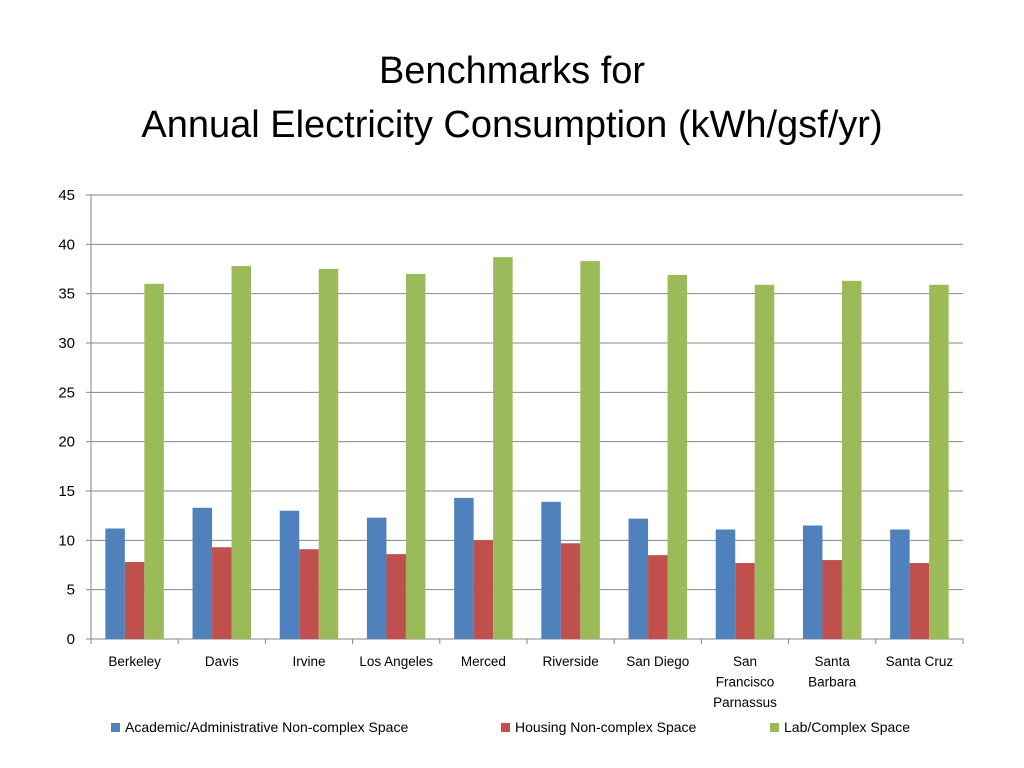 Image resolution: width=1024 pixels, height=768 pixels. I want to click on y-tick-label: 30, so click(66, 343).